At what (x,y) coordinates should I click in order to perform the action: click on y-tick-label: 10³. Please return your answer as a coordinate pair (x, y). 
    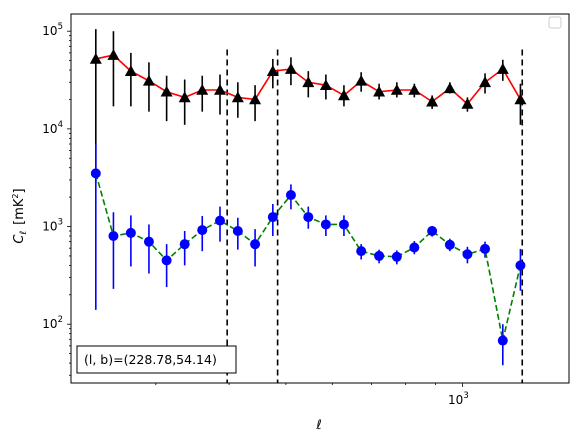
    Looking at the image, I should click on (52, 226).